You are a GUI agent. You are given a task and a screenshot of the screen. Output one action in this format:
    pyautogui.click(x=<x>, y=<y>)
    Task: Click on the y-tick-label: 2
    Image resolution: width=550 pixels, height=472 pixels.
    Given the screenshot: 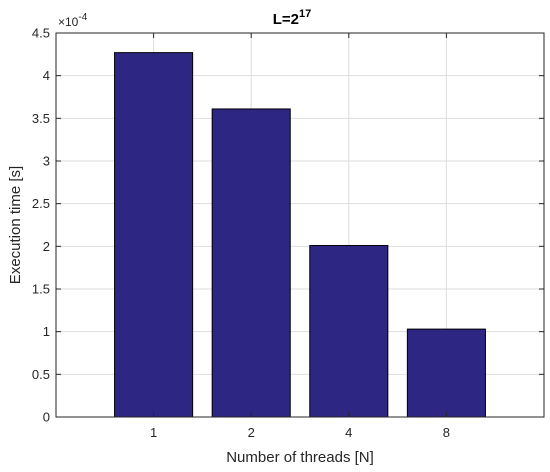 What is the action you would take?
    pyautogui.click(x=46, y=246)
    